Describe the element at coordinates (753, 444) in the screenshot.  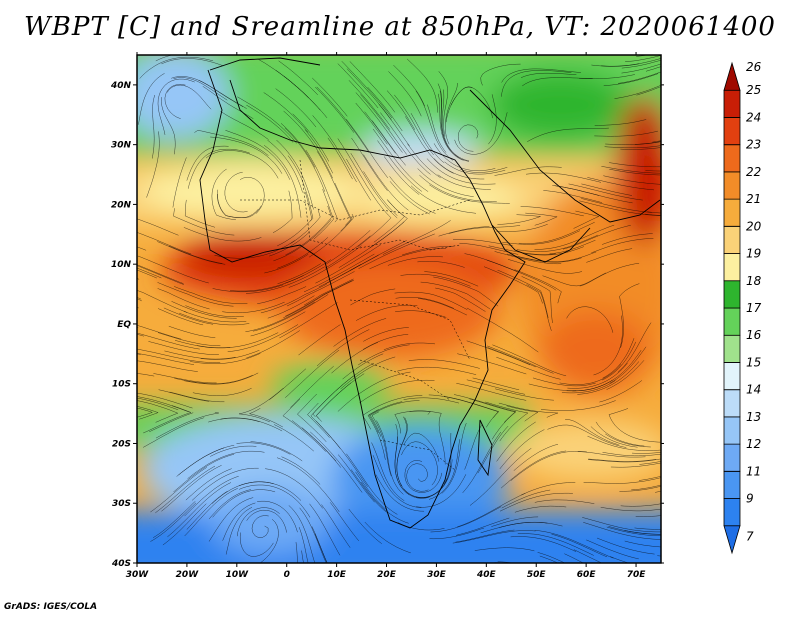
I see `colorbar-label: 12` at that location.